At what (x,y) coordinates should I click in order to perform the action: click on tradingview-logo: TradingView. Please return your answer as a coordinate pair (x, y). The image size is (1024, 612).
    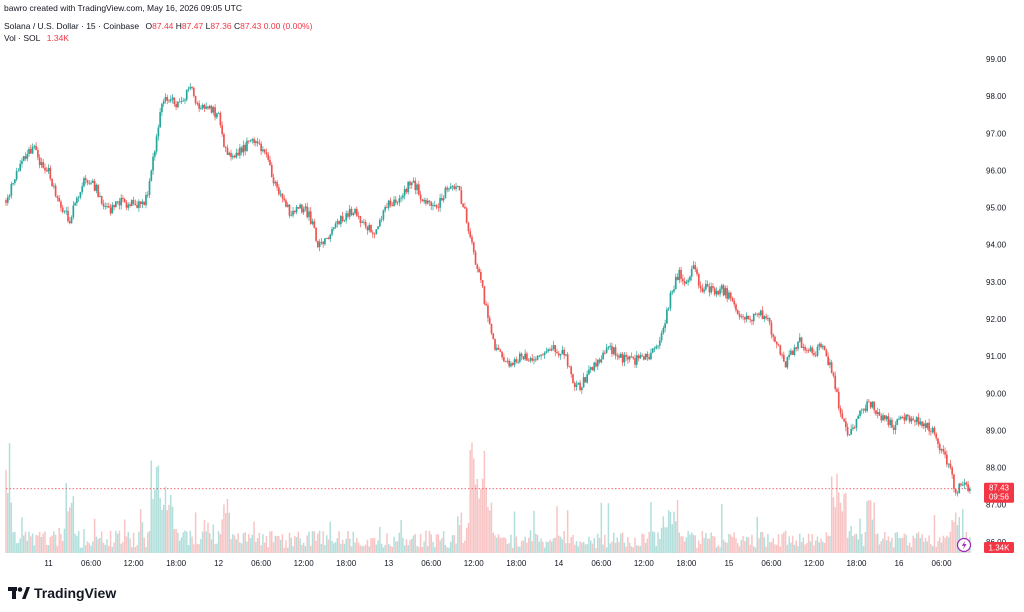
    Looking at the image, I should click on (62, 593).